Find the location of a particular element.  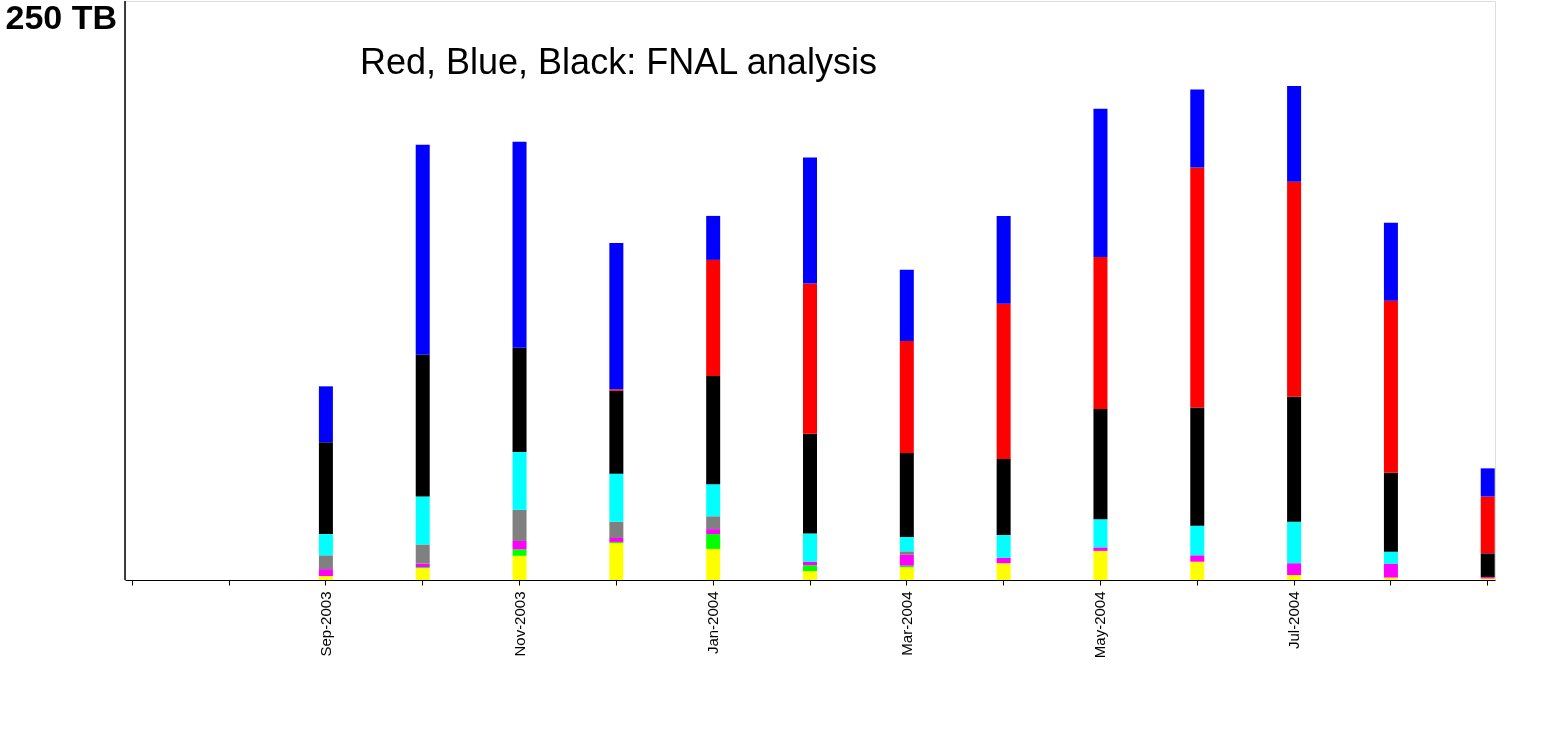

x-tick-label: Jul-2004 is located at coordinates (1294, 620).